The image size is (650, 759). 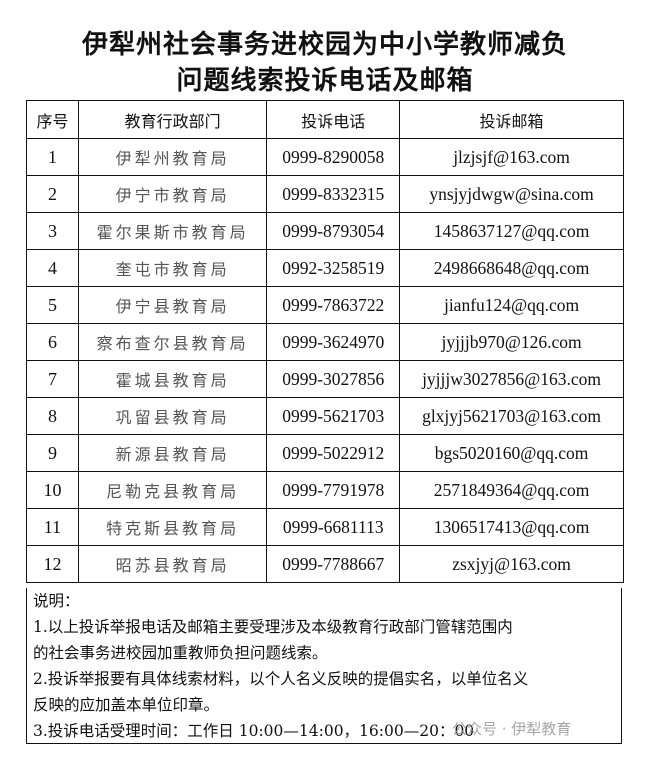 What do you see at coordinates (56, 601) in the screenshot?
I see `notes-heading: 说明：` at bounding box center [56, 601].